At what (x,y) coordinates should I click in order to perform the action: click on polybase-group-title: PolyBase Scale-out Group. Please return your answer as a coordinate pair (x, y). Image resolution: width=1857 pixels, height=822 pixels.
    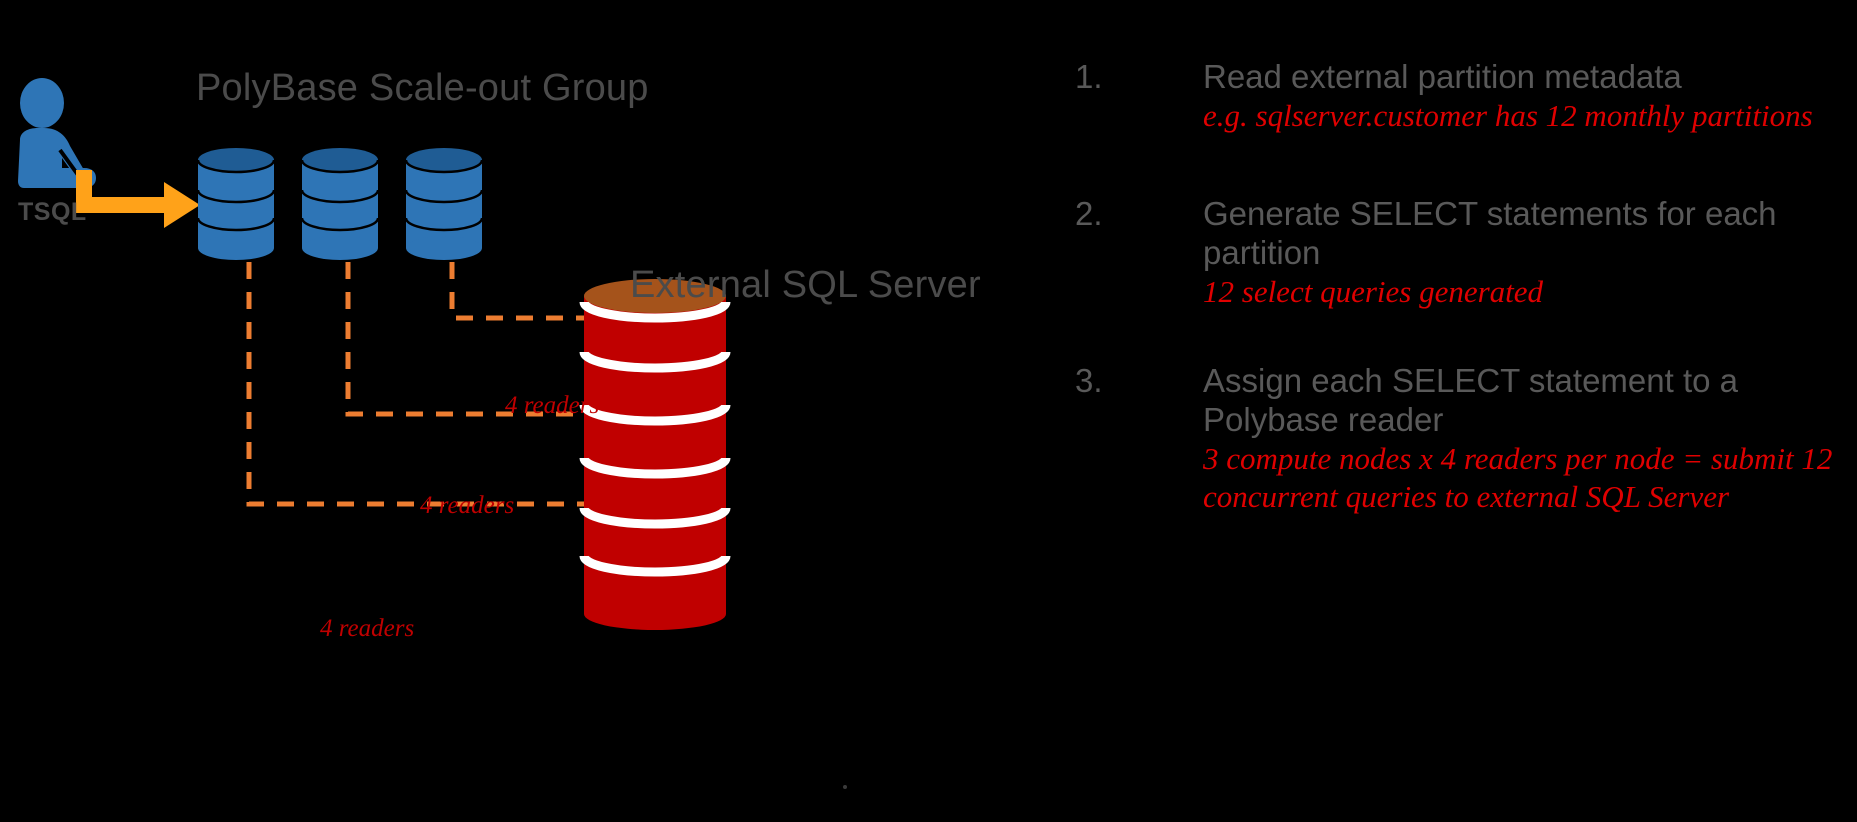
    Looking at the image, I should click on (422, 88).